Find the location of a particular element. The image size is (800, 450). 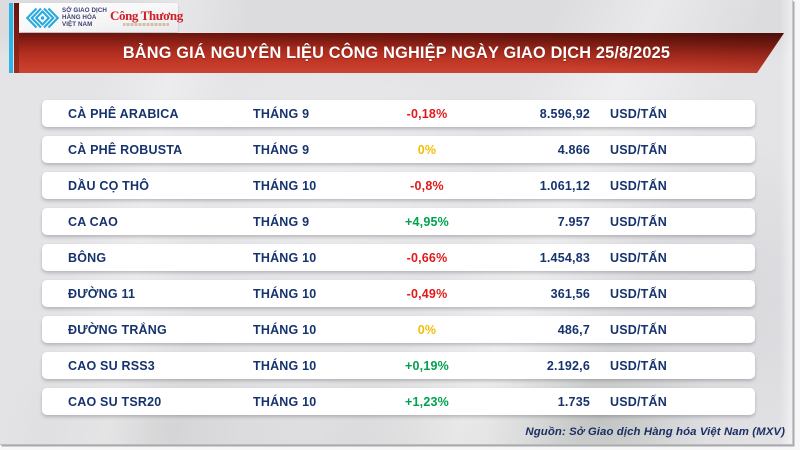

table-row: ĐƯỜNG 11 THÁNG 10 -0,49% 361,56 USD/TẤN is located at coordinates (398, 293).